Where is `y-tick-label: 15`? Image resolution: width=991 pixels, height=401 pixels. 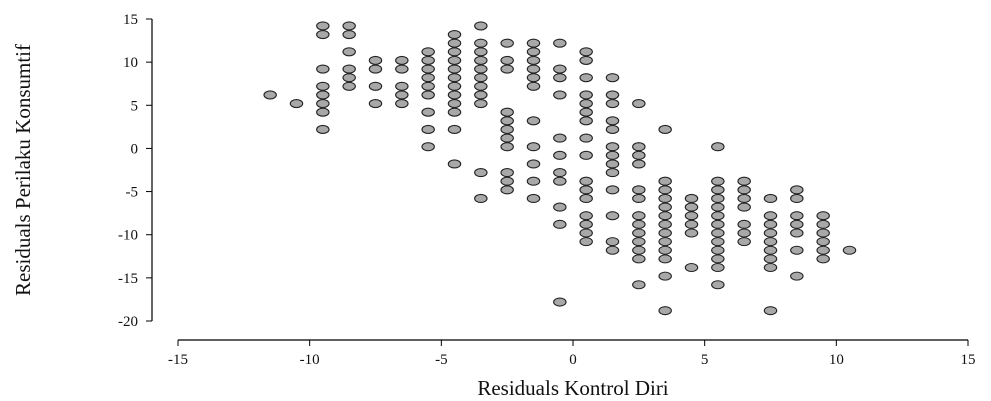 y-tick-label: 15 is located at coordinates (130, 20).